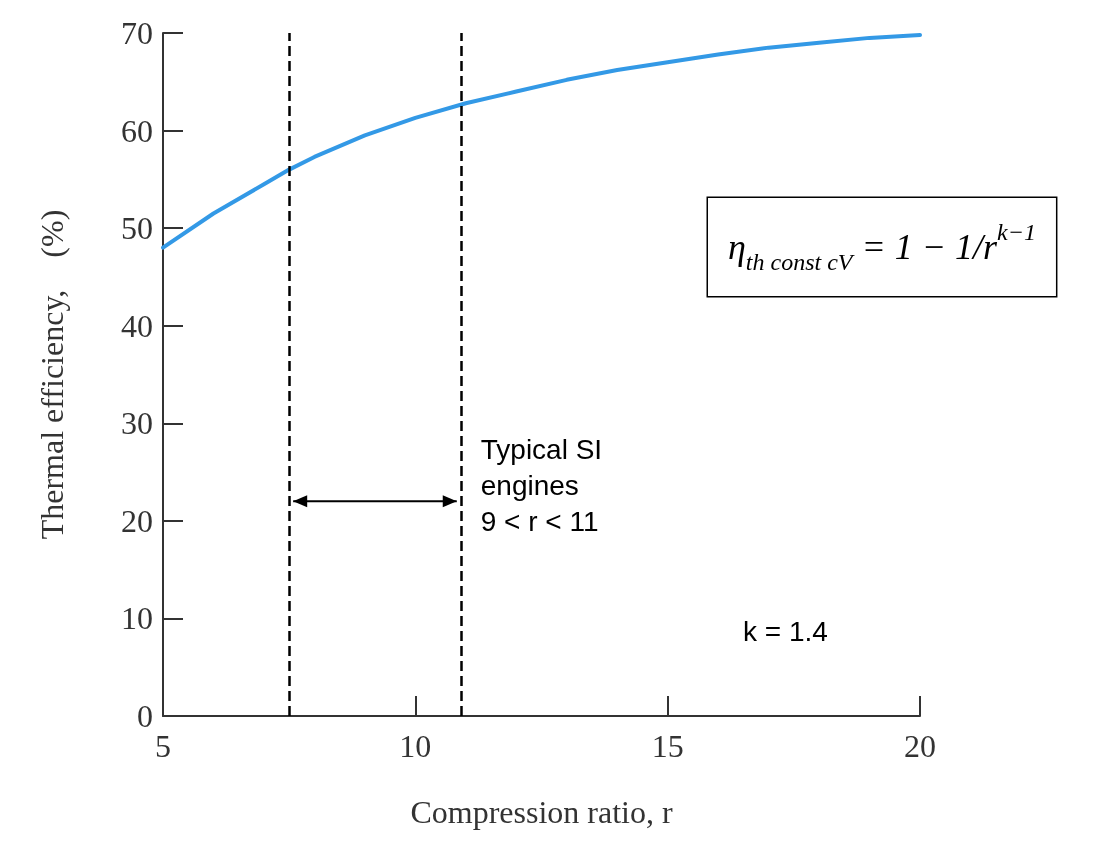  What do you see at coordinates (785, 631) in the screenshot?
I see `annotation: k = 1.4` at bounding box center [785, 631].